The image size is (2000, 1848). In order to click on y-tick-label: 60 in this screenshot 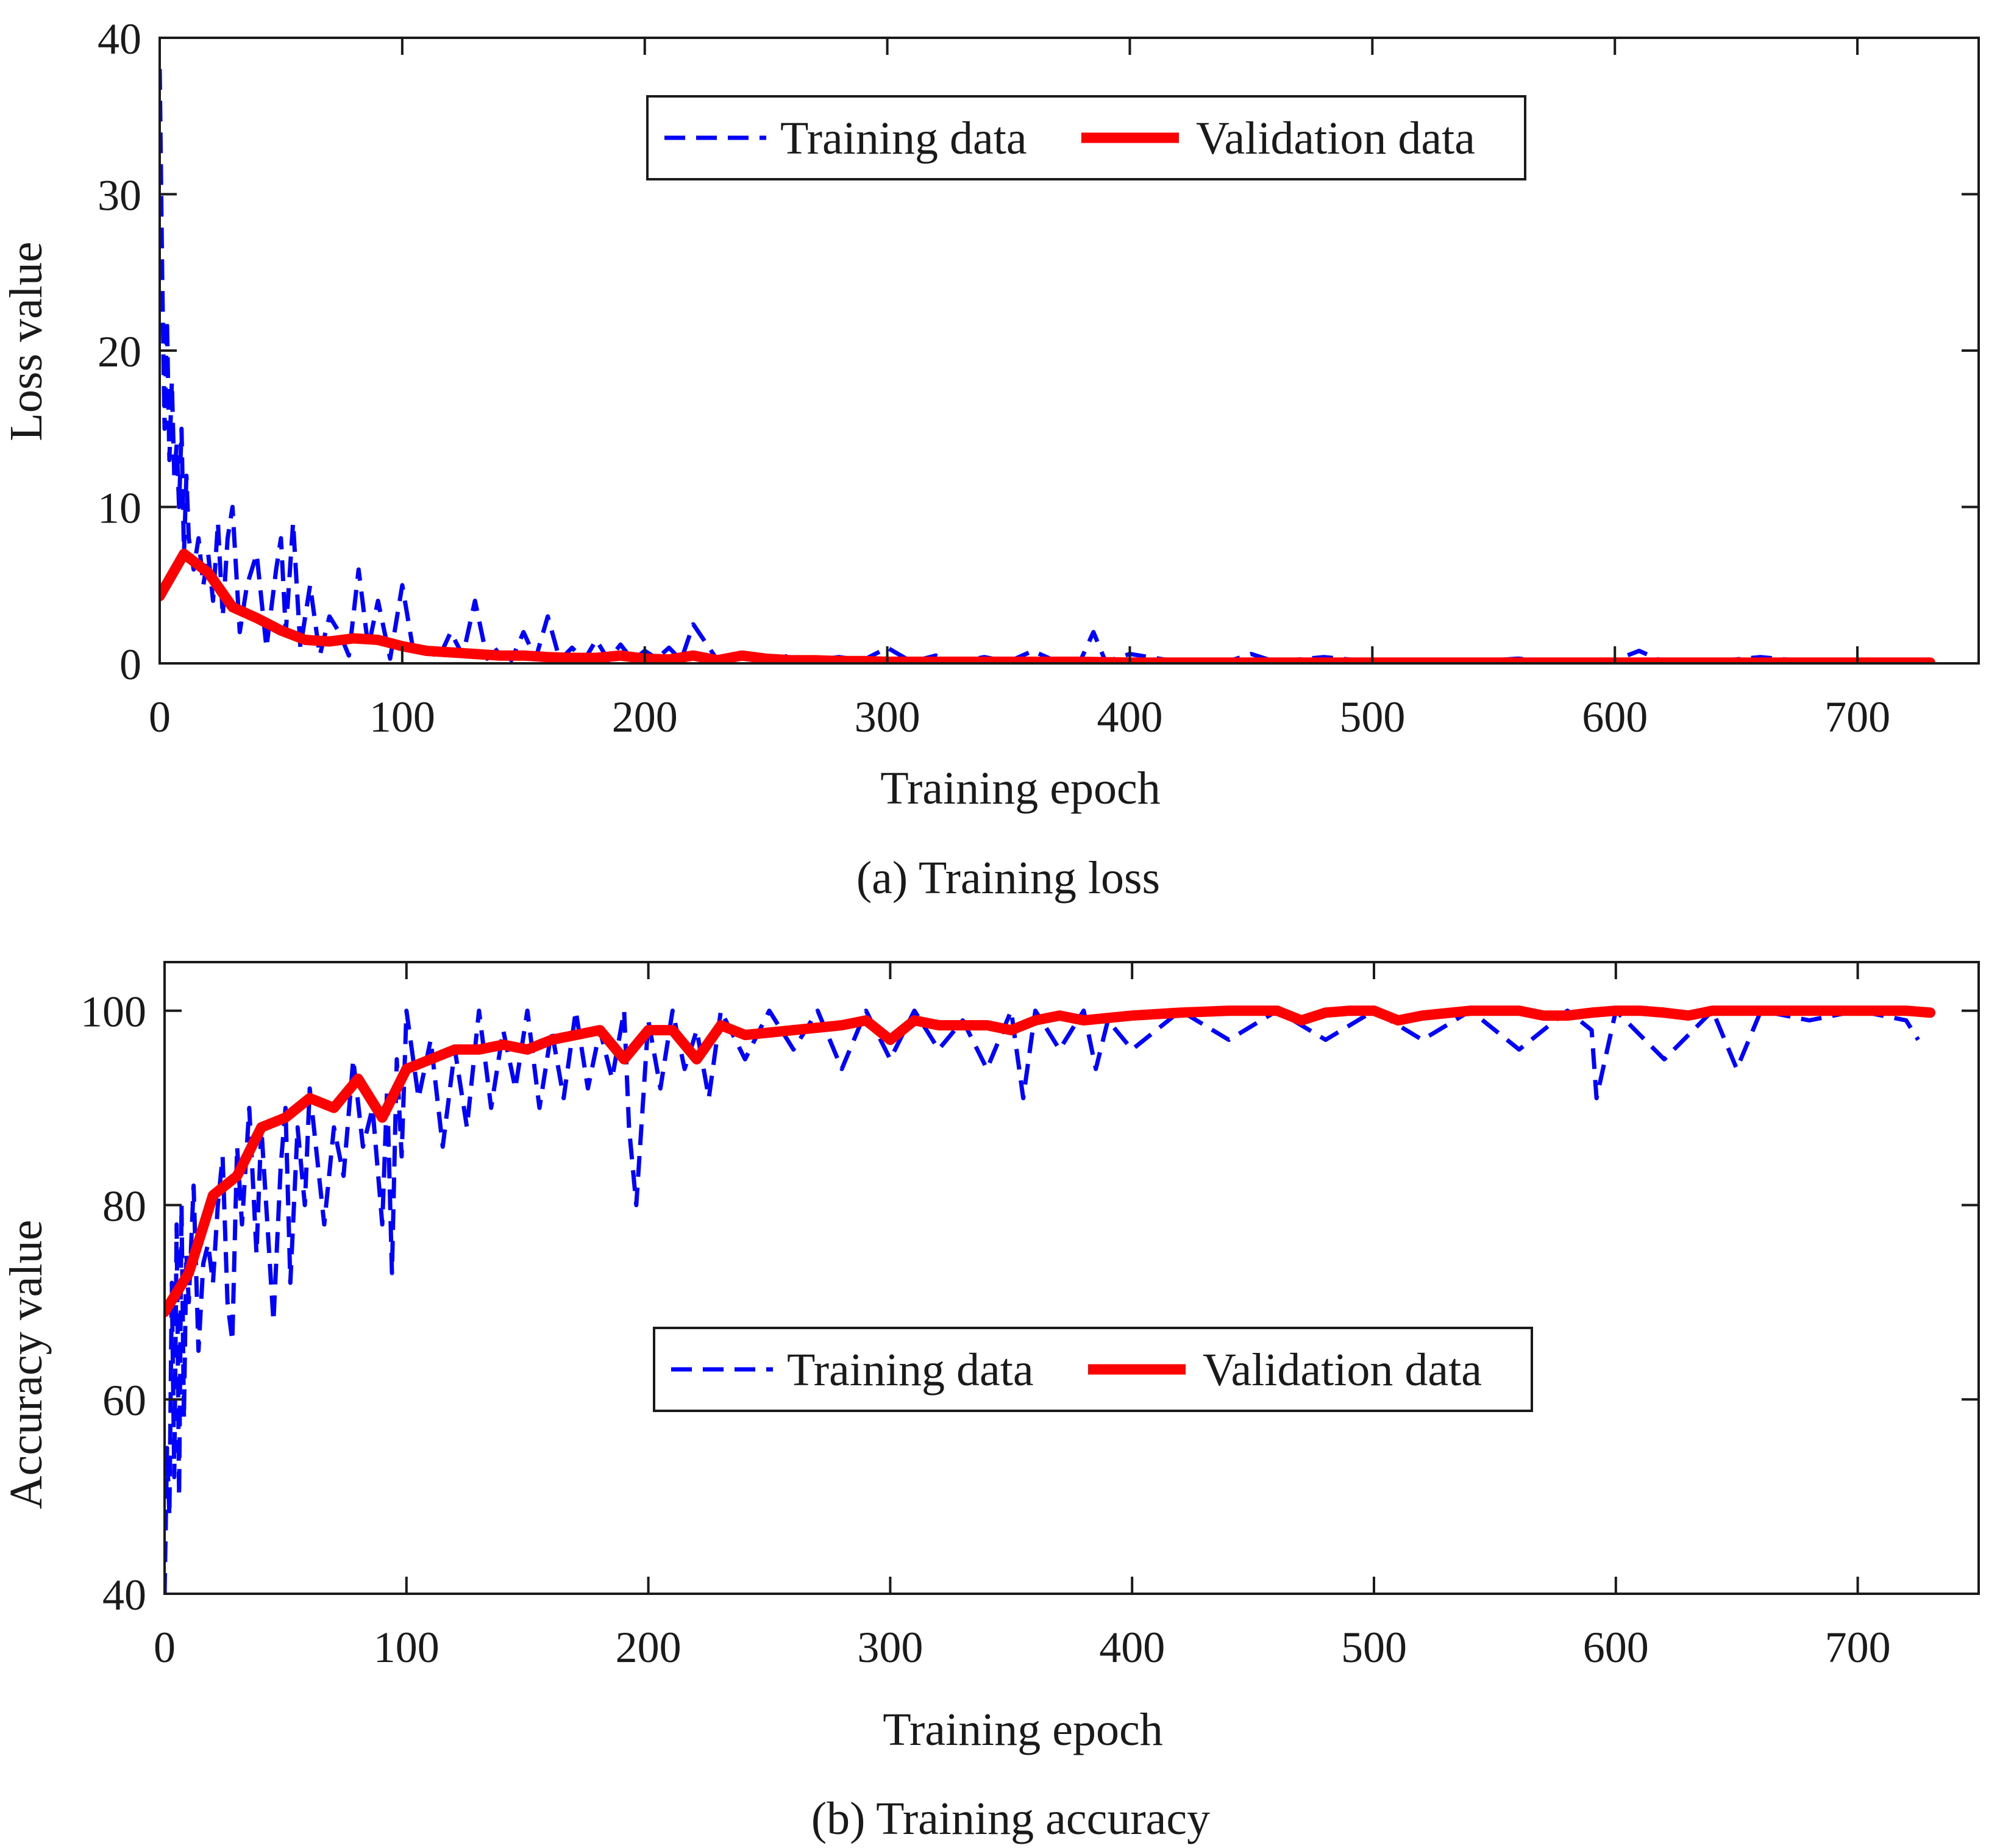, I will do `click(124, 1400)`.